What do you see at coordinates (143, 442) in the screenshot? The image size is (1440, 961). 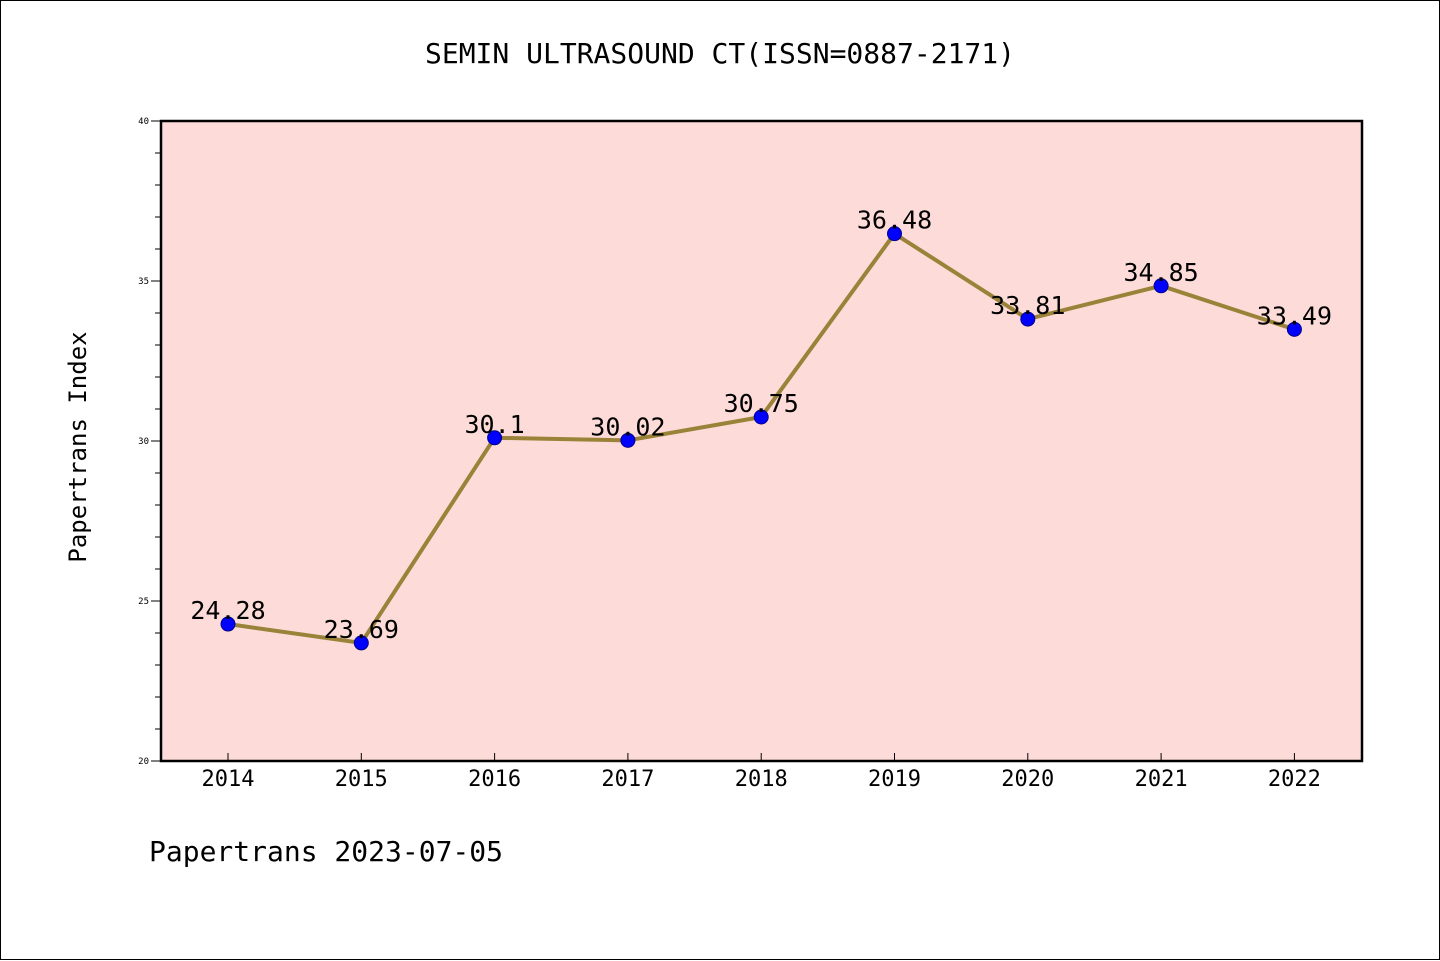 I see `y-tick-label: 30` at bounding box center [143, 442].